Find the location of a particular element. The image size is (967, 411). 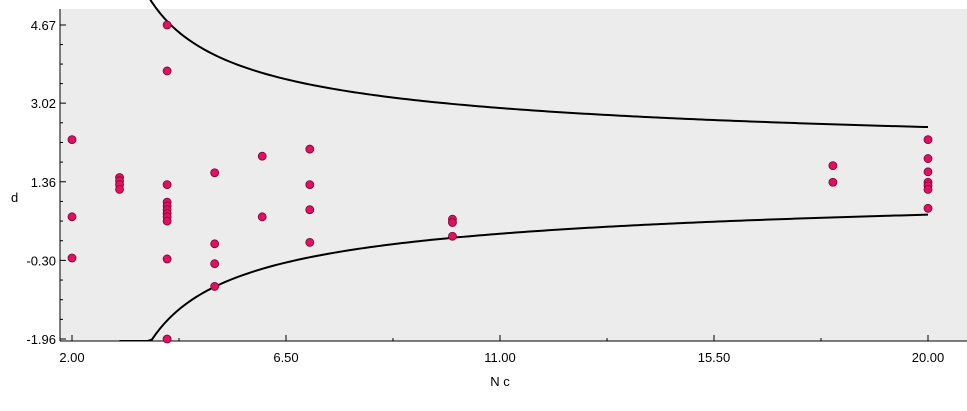

x-tick-label: 11.00 is located at coordinates (500, 357).